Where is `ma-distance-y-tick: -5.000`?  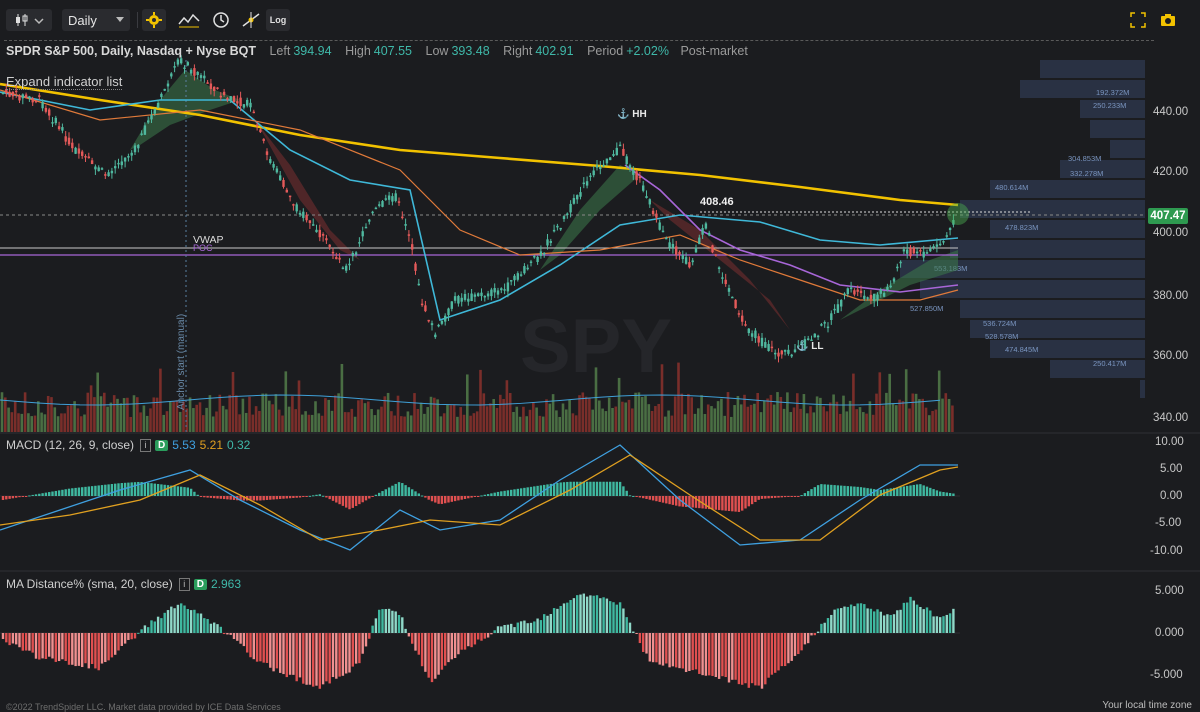
ma-distance-y-tick: -5.000 is located at coordinates (1166, 675).